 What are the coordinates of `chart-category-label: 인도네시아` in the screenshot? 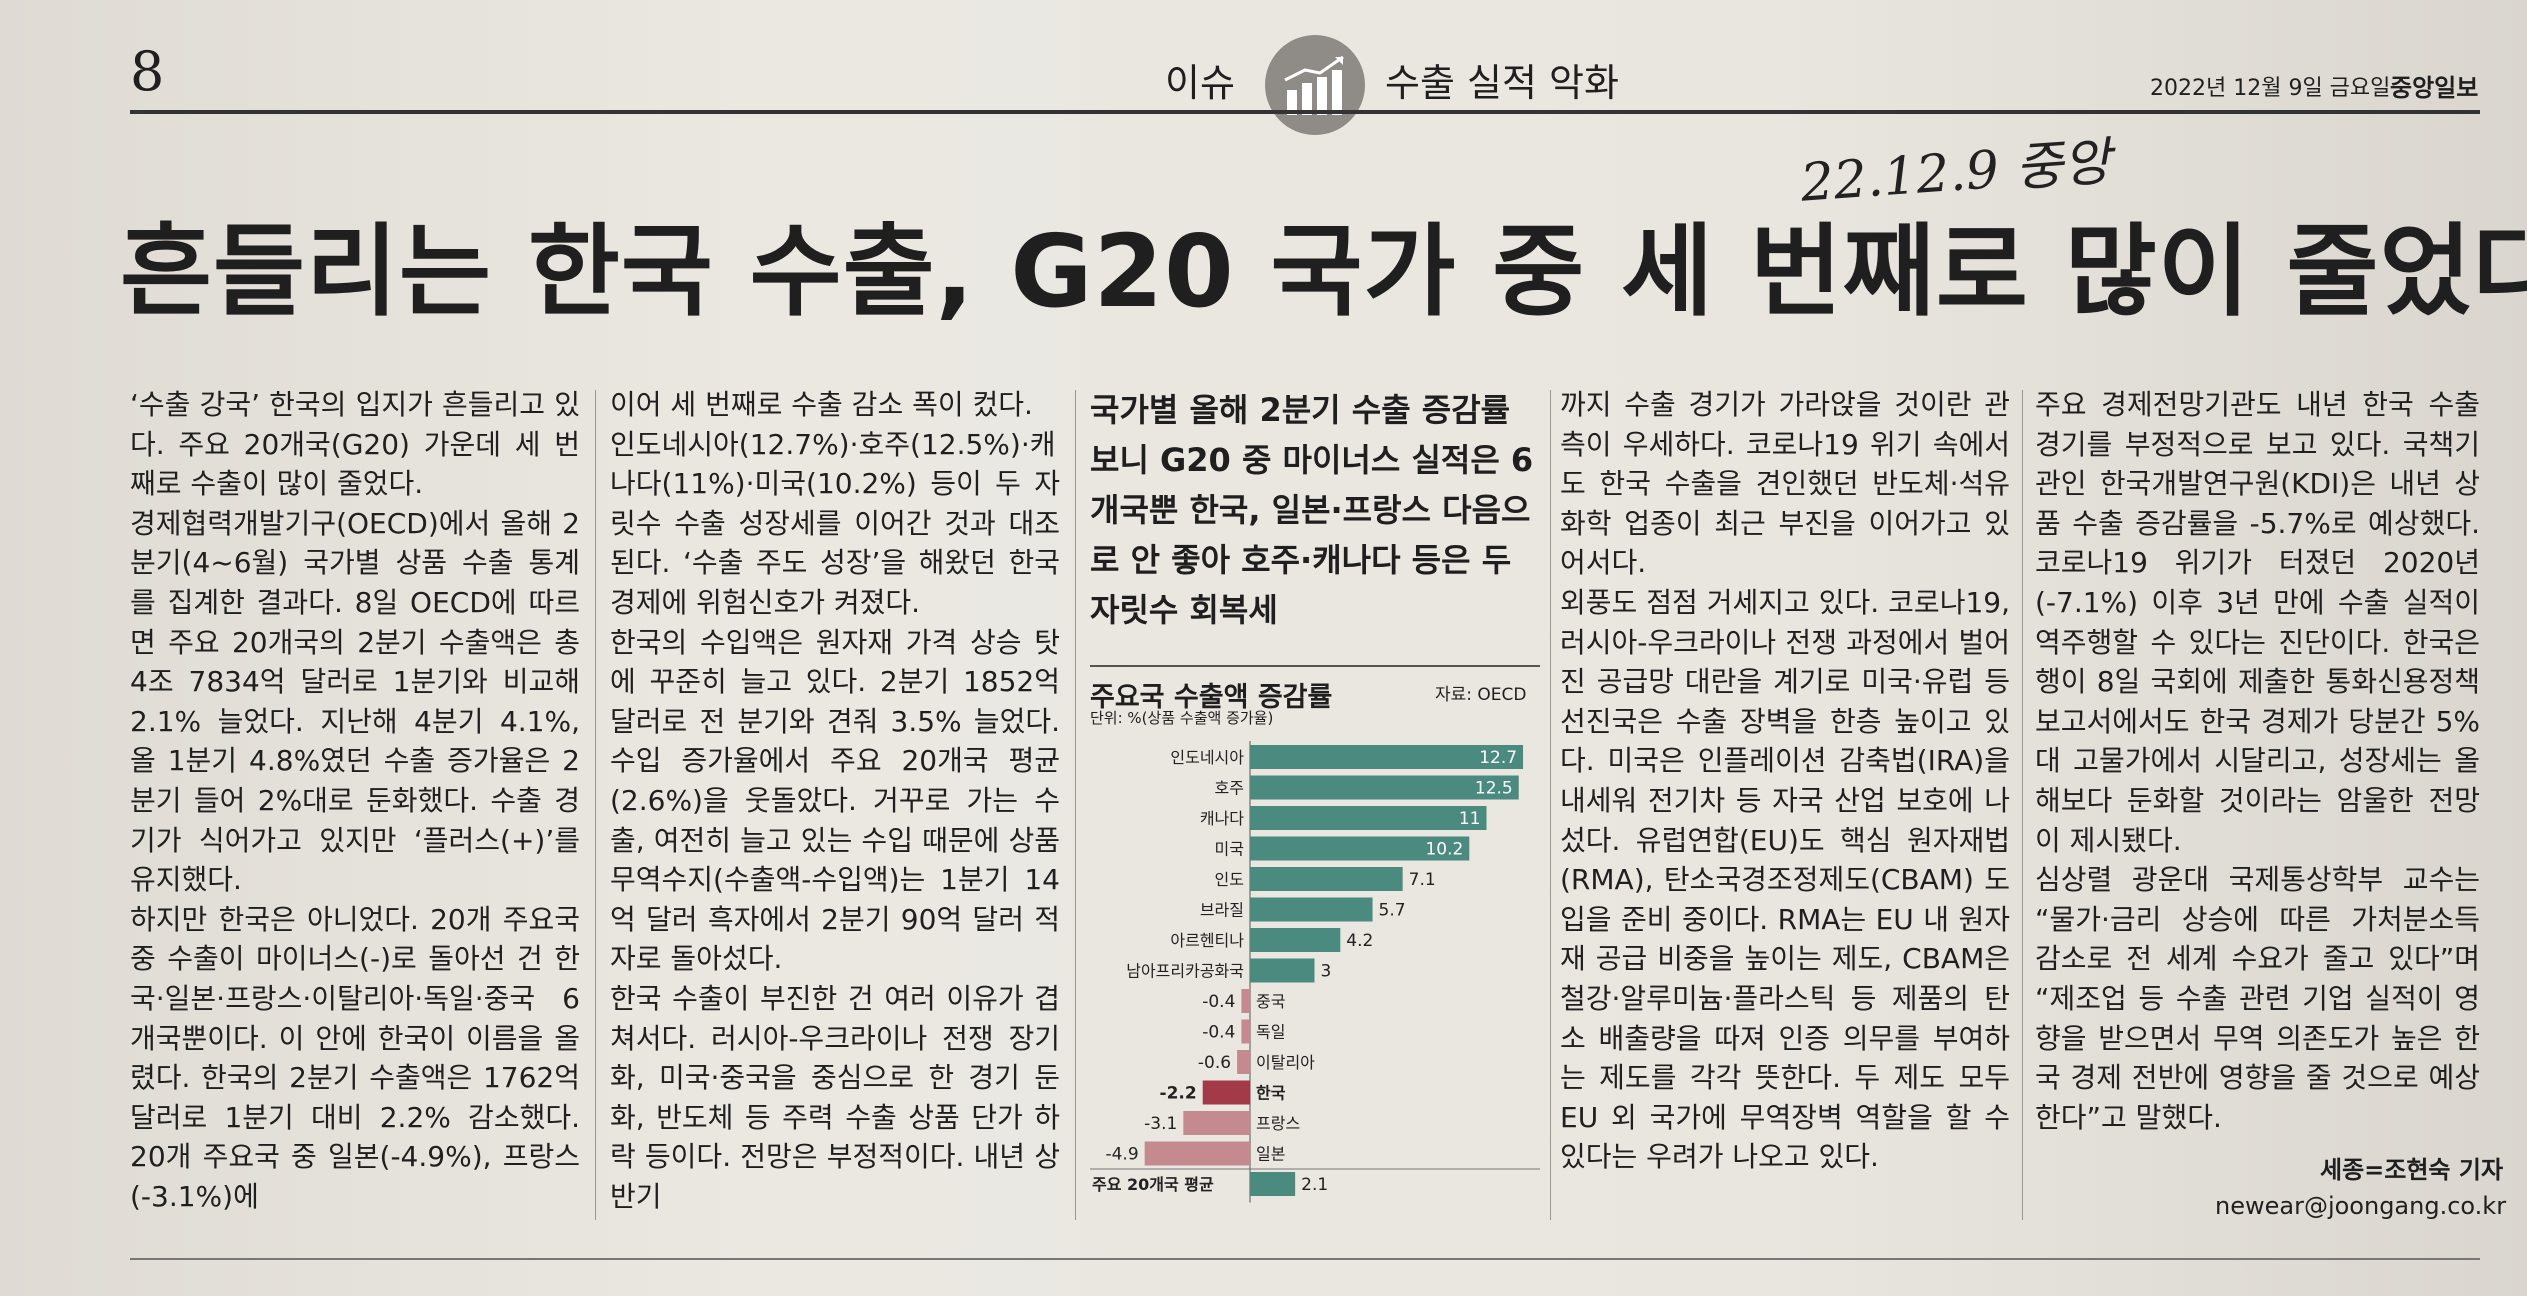 It's located at (1207, 757).